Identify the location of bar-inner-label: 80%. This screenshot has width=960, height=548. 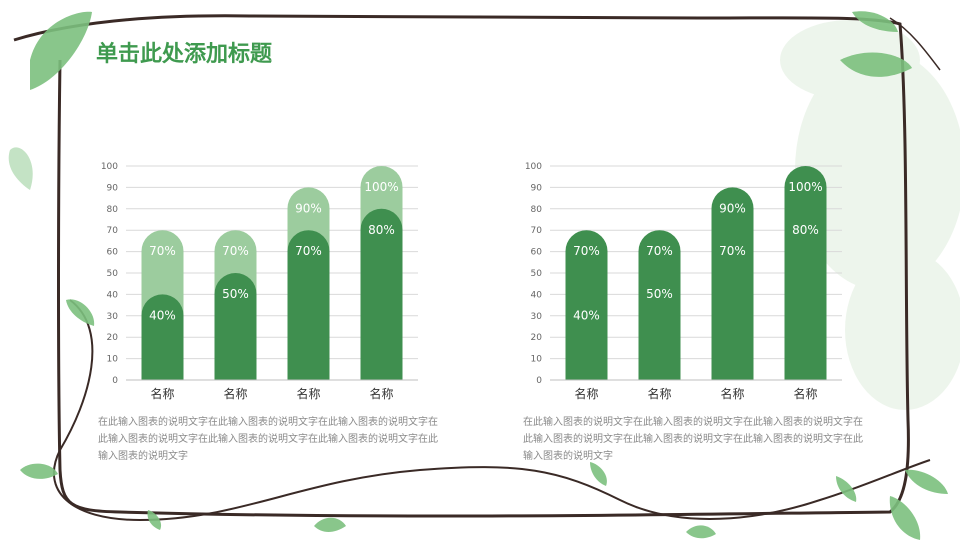
(805, 230).